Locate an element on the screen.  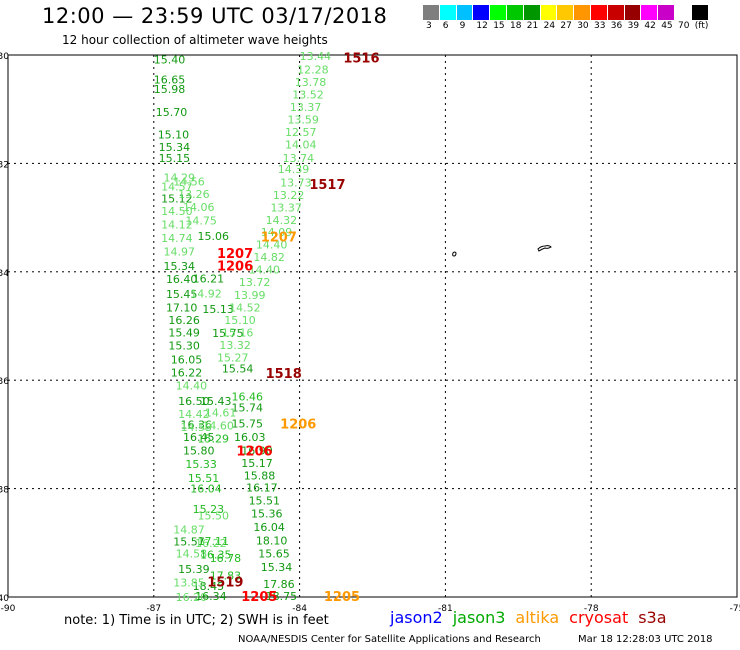
wave-height-value: 15.43 is located at coordinates (216, 401).